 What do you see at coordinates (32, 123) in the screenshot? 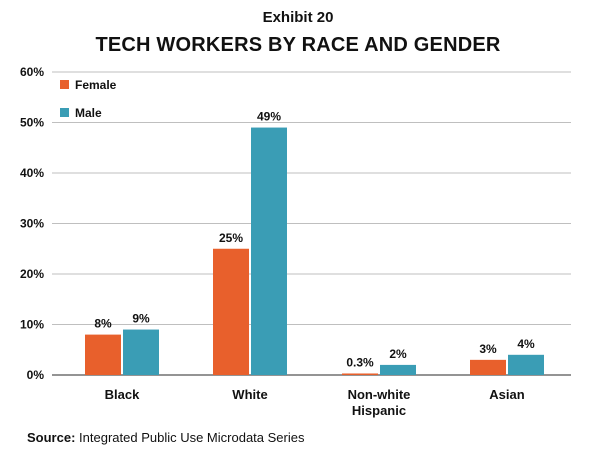
I see `y-tick-label: 50%` at bounding box center [32, 123].